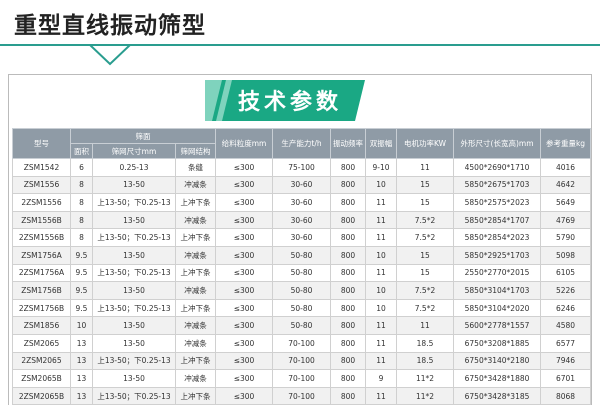 Image resolution: width=600 pixels, height=405 pixels. Describe the element at coordinates (41, 143) in the screenshot. I see `header-cell: 型号` at that location.